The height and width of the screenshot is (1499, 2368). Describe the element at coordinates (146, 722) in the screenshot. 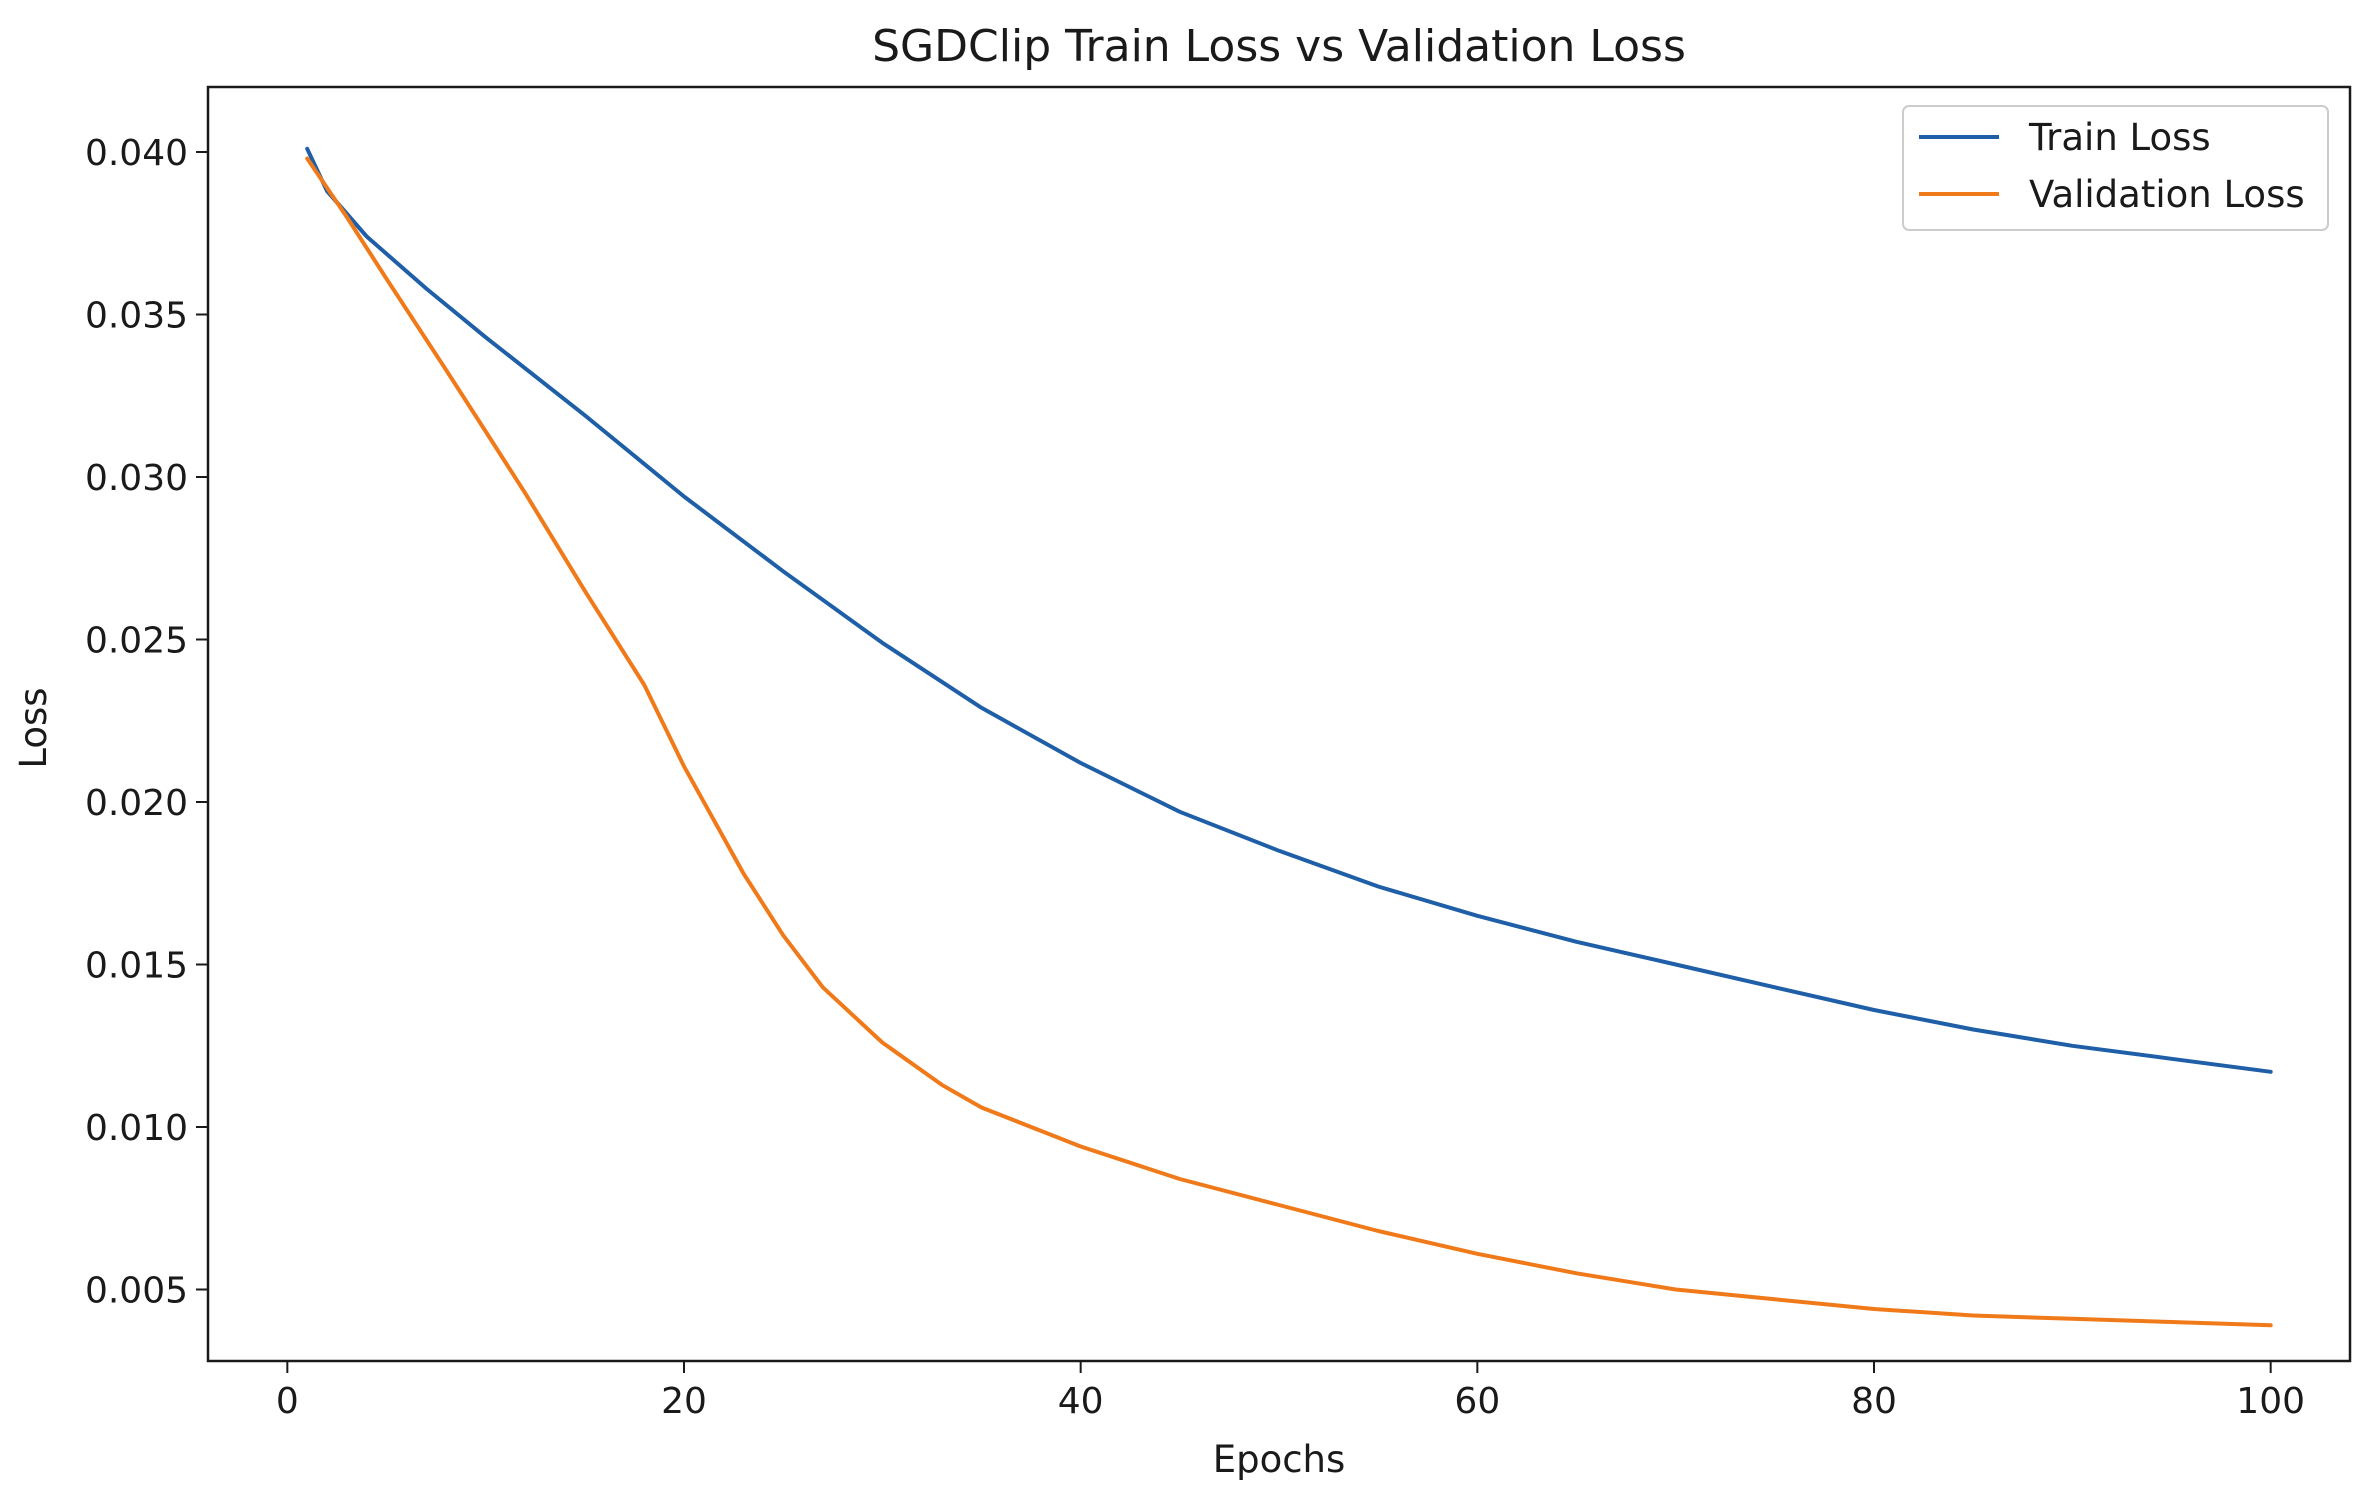

I see `y-axis: 0.005 0.010 0.015 0.020 0.025 0.030 0.035 0.040` at that location.